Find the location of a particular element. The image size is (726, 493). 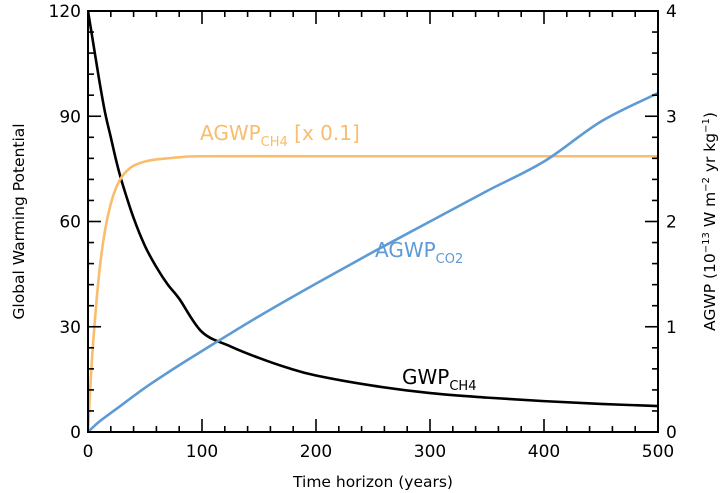

label-agwp-co2-sub: CO2 is located at coordinates (450, 259).